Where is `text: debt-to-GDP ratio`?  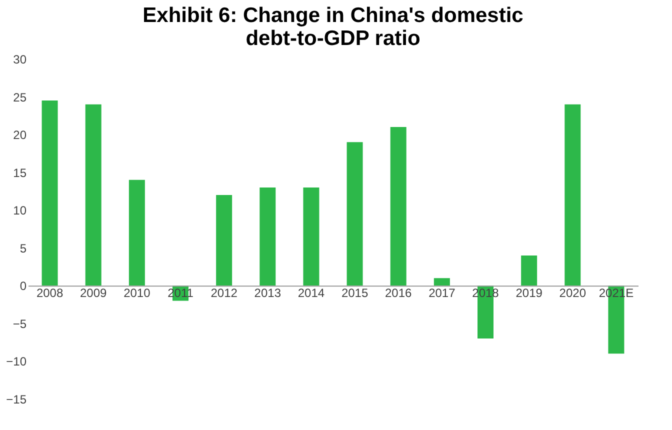 text: debt-to-GDP ratio is located at coordinates (333, 38).